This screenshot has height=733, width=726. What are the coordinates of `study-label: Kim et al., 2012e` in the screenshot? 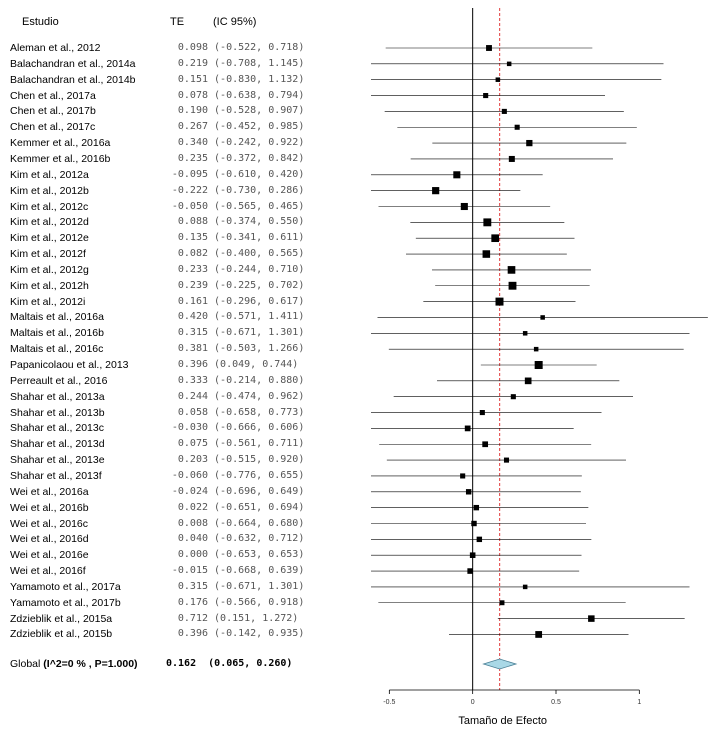 It's located at (49, 238).